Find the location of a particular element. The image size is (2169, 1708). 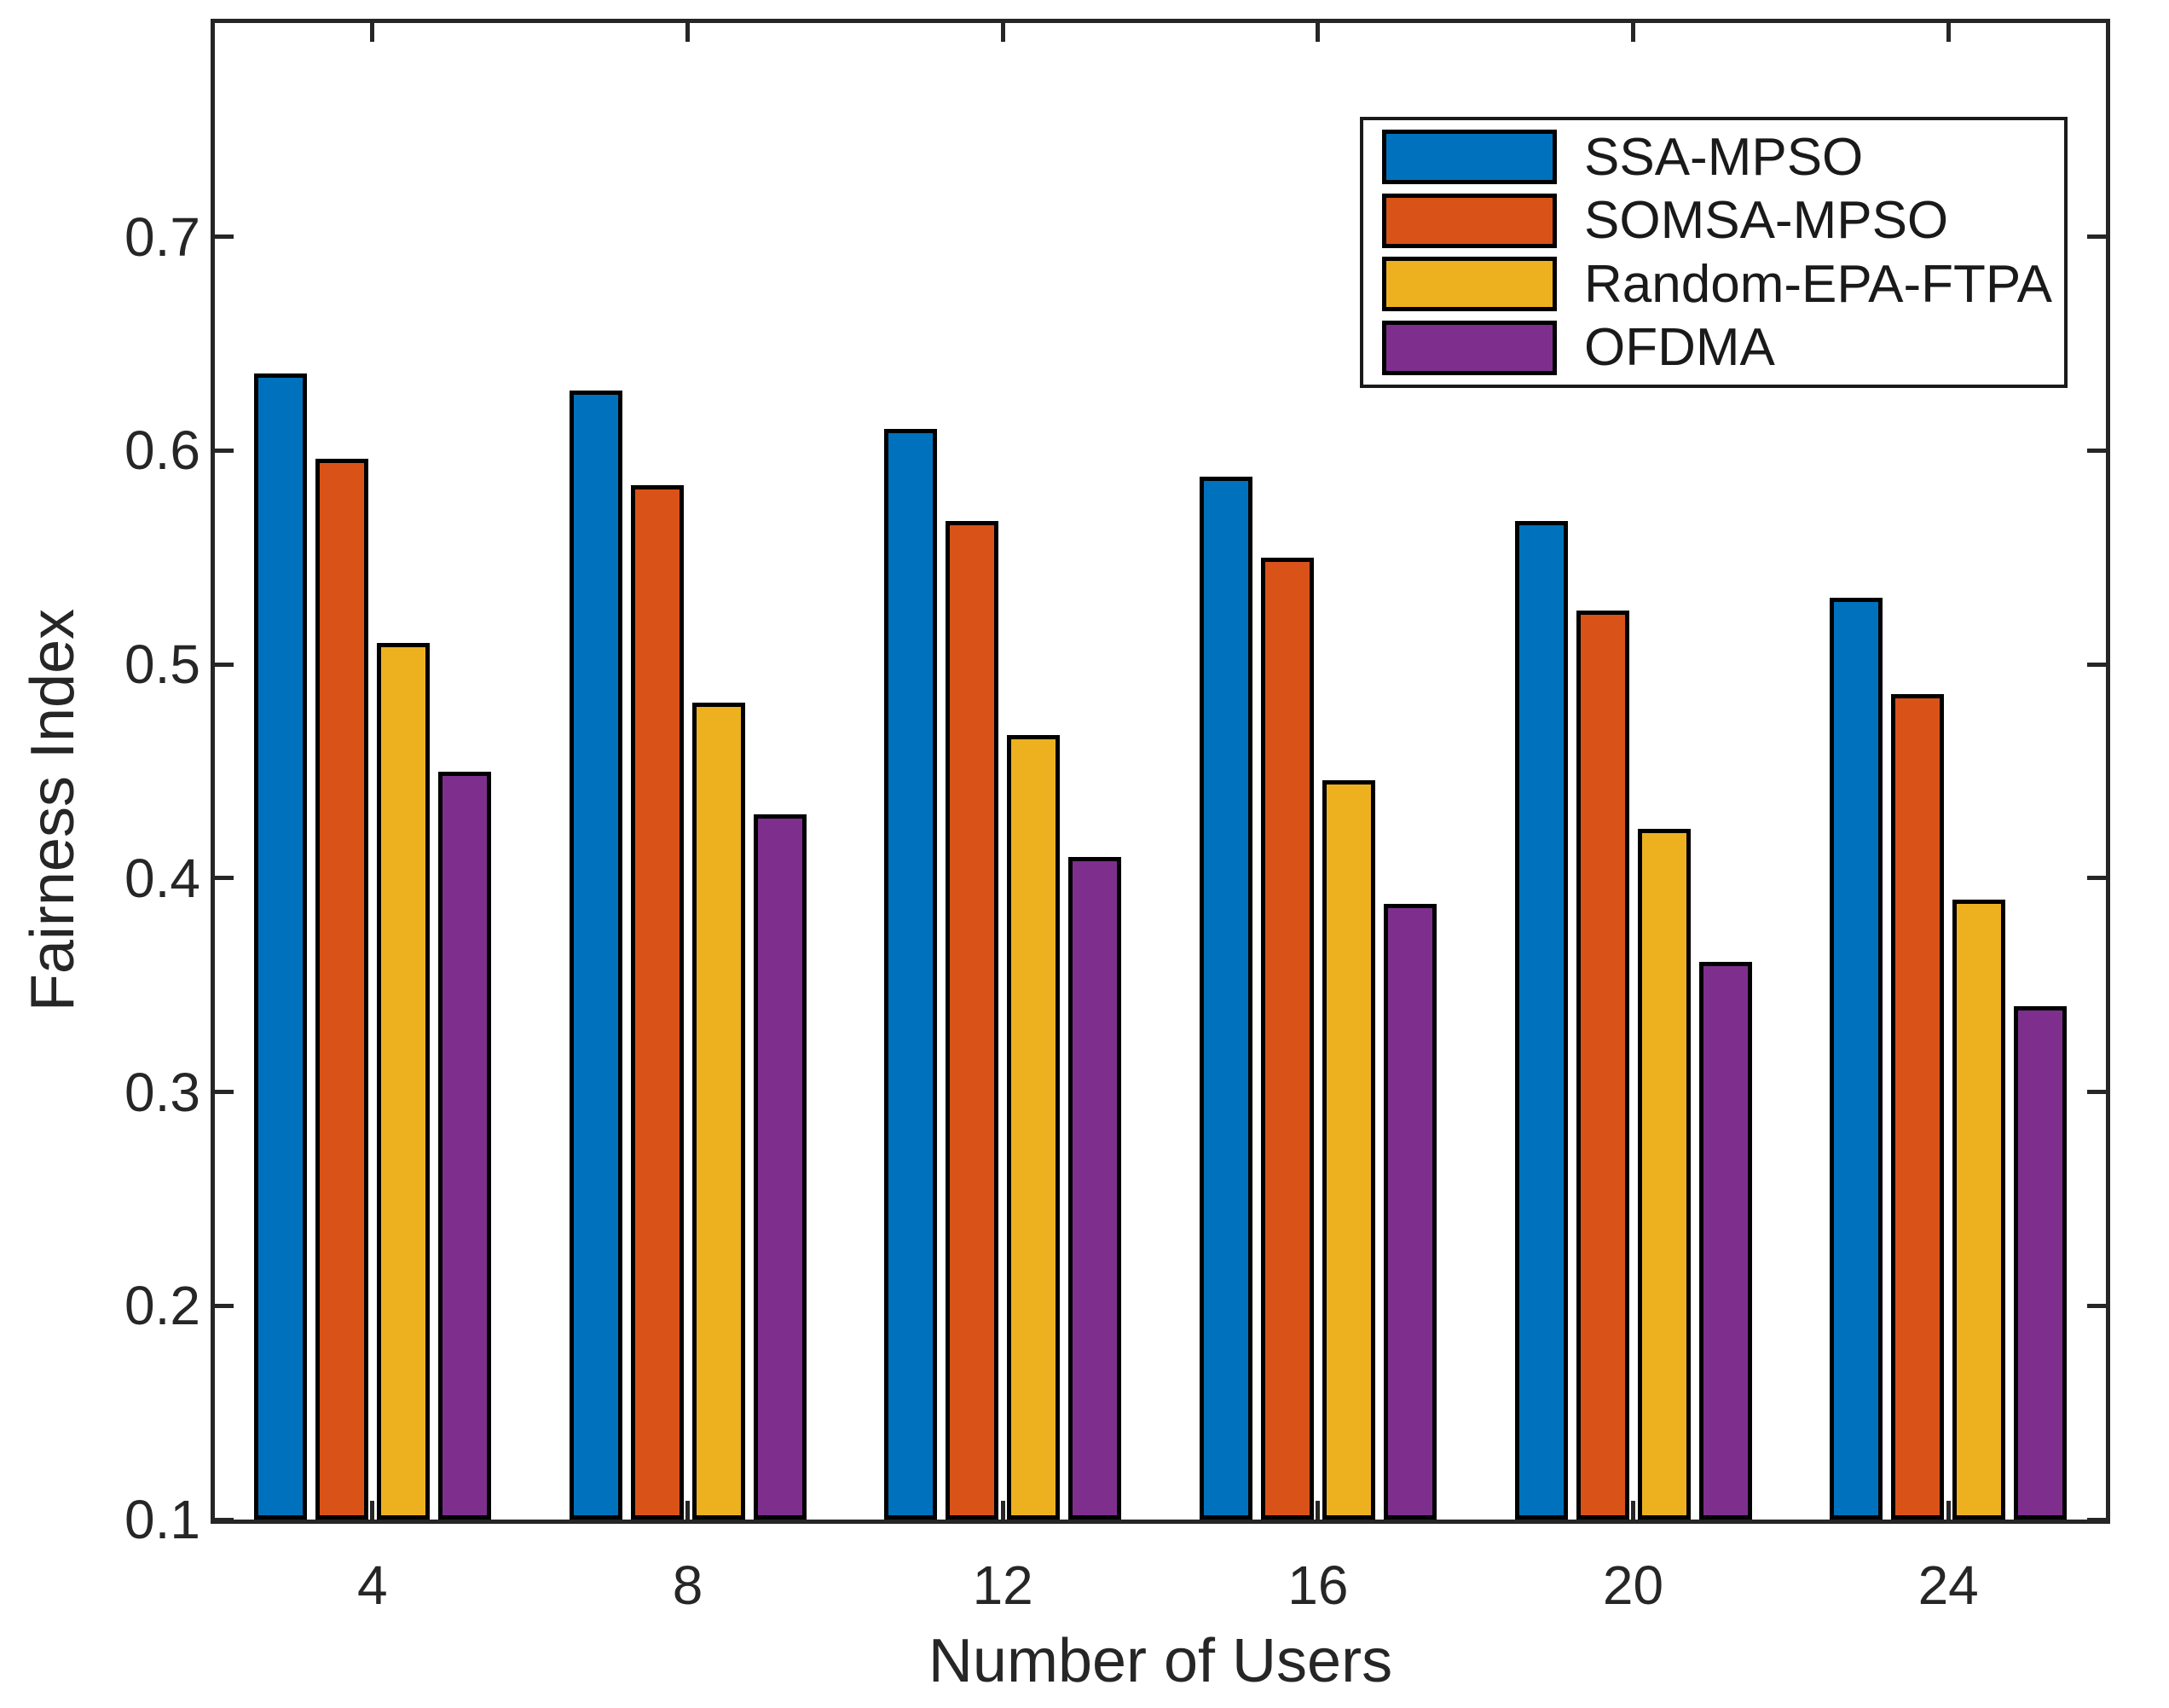

y-tick-label: 0.6 is located at coordinates (162, 451).